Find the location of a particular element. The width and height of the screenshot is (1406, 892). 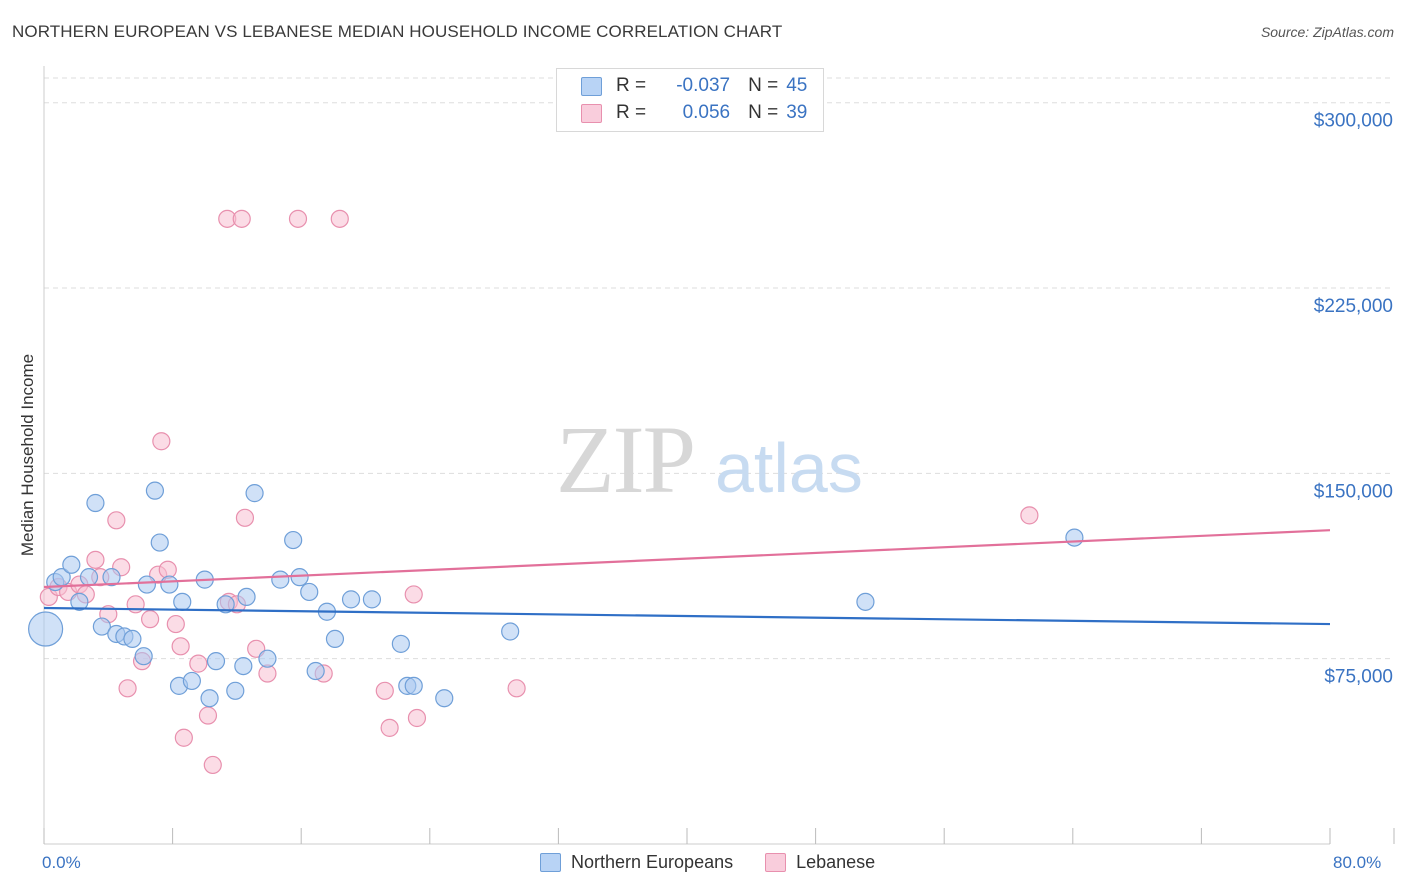

legend-r-value: -0.037 is located at coordinates (703, 85).